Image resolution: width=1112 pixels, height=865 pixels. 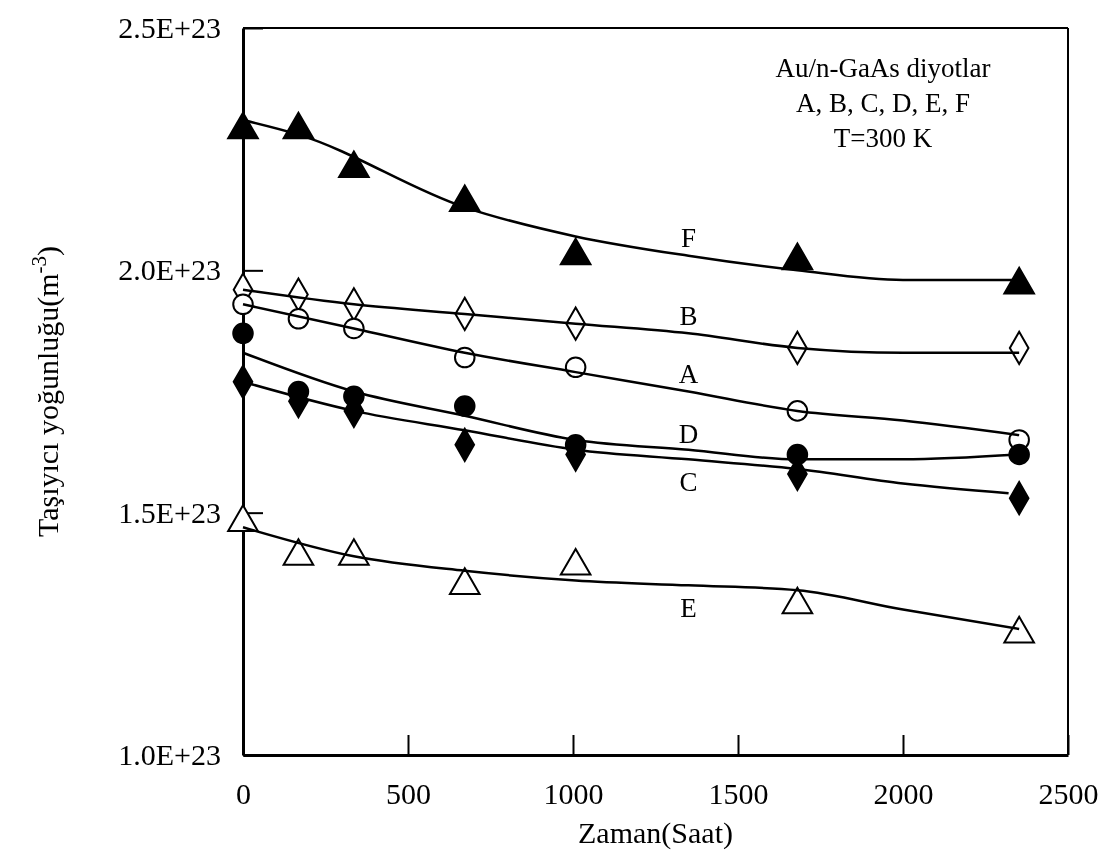 I want to click on series-label: B, so click(x=688, y=315).